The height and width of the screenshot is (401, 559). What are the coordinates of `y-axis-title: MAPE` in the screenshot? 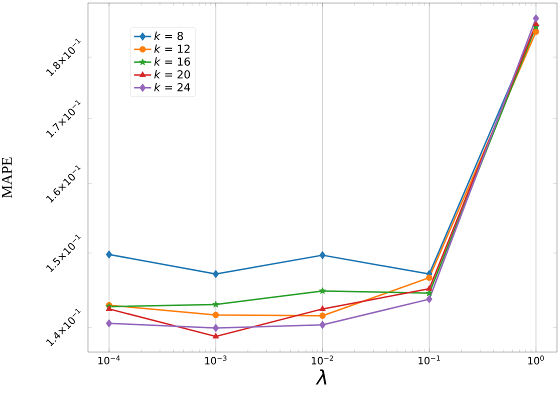 It's located at (7, 178).